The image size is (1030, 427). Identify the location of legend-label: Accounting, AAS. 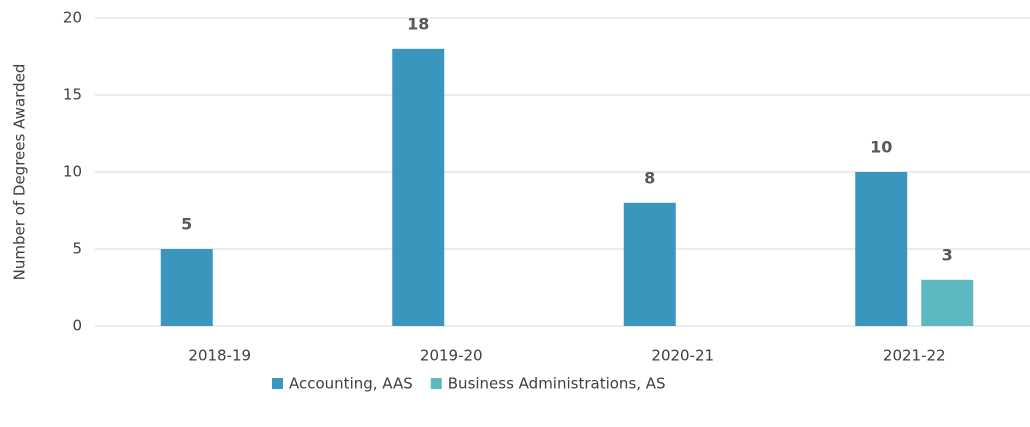
(351, 384).